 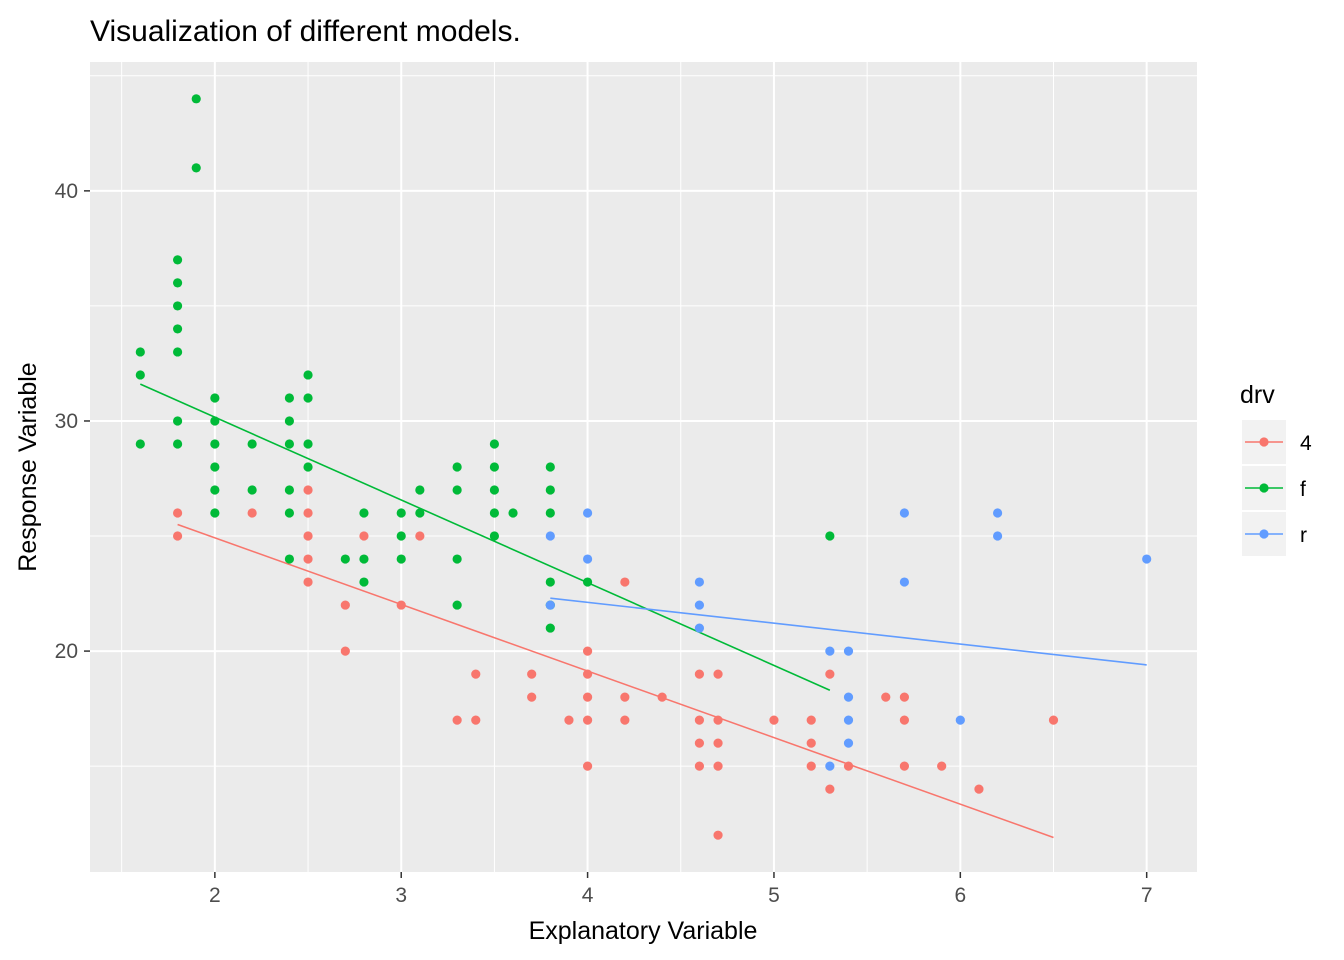 I want to click on legend-label-4: 4, so click(x=1306, y=443).